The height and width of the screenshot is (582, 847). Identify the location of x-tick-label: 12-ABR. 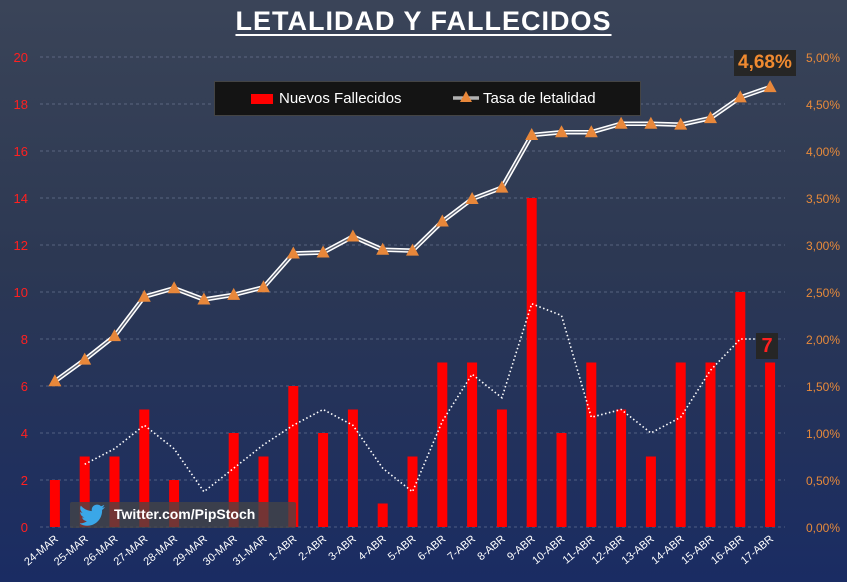
(608, 550).